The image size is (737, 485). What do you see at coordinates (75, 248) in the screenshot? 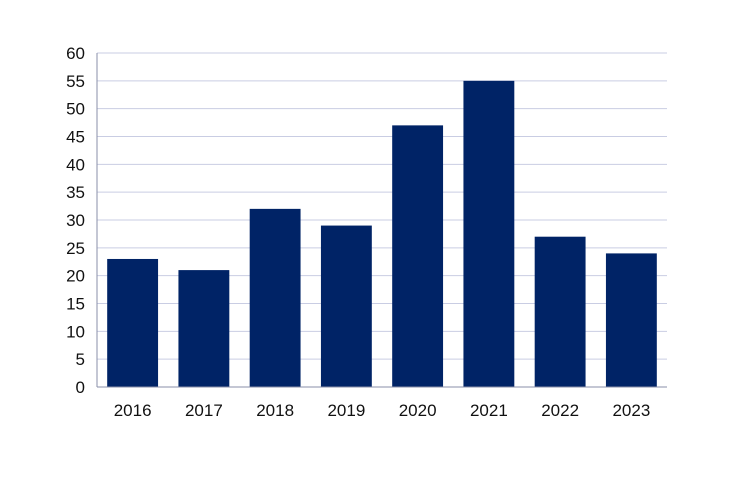
I see `y-tick-label: 25` at bounding box center [75, 248].